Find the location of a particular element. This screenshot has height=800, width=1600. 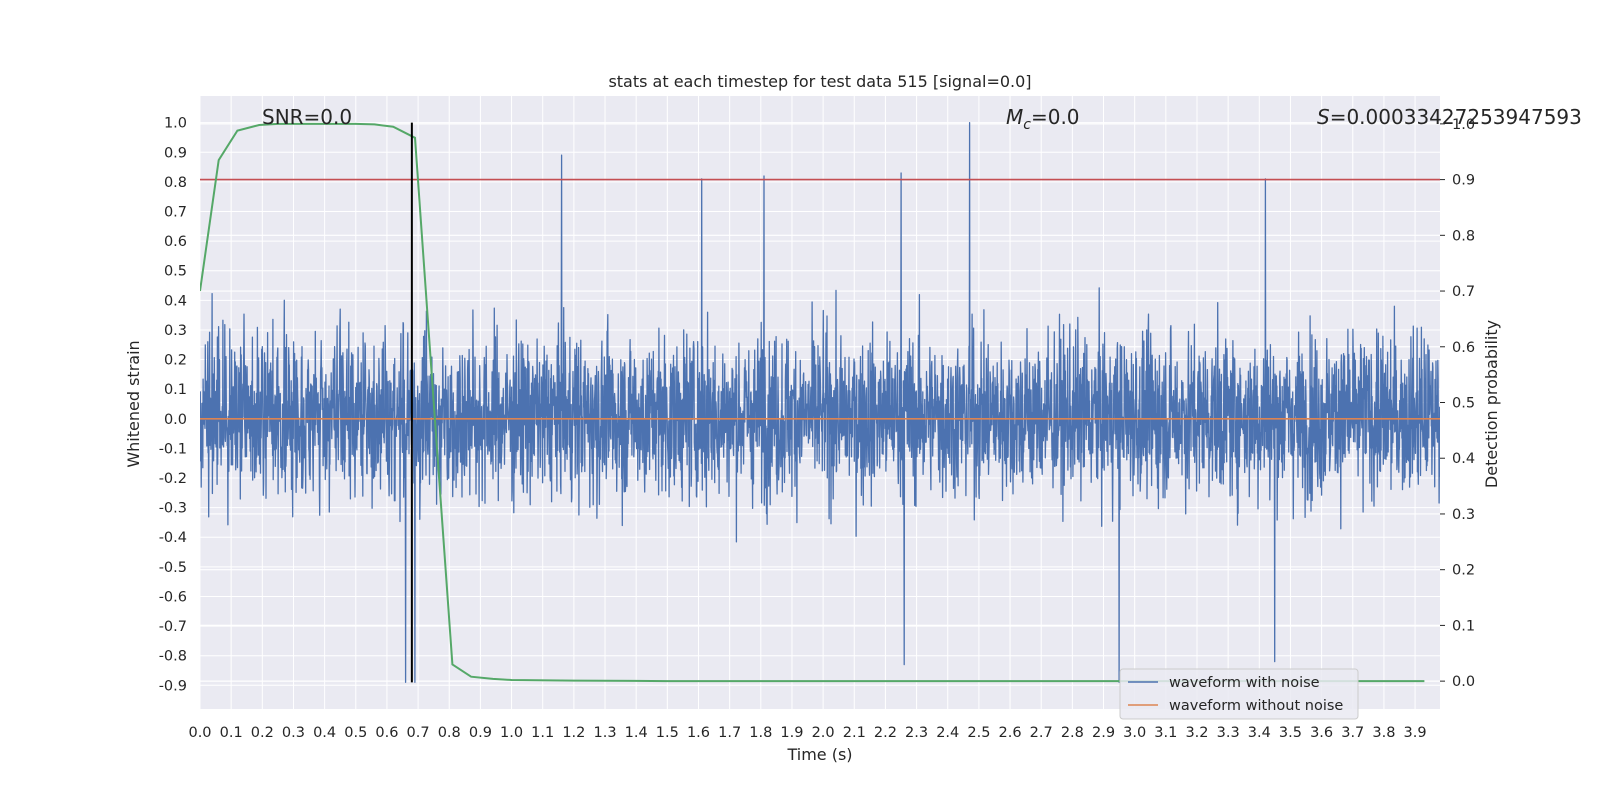

x-tick-label: 1.8 is located at coordinates (760, 733).